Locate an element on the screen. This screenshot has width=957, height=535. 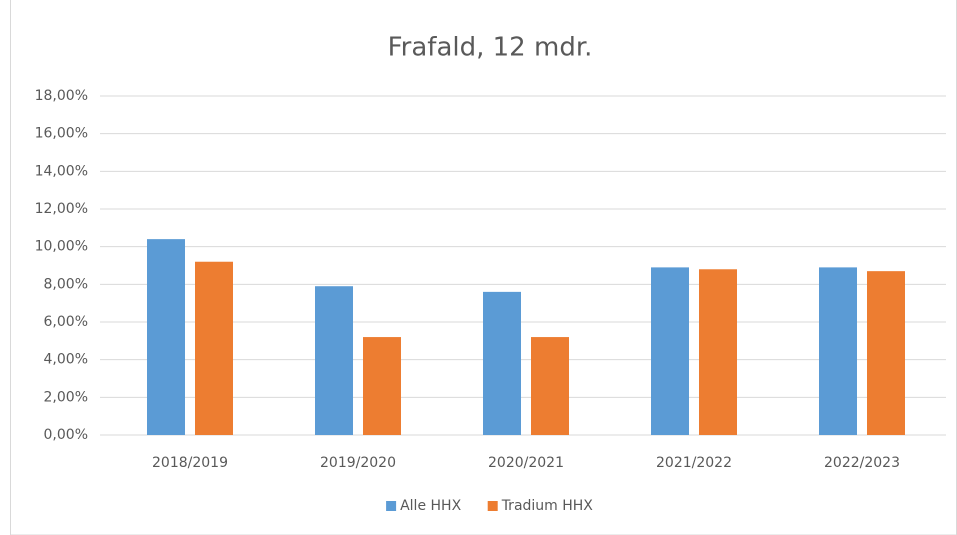
x-tick-label: 2020/2021 is located at coordinates (526, 463).